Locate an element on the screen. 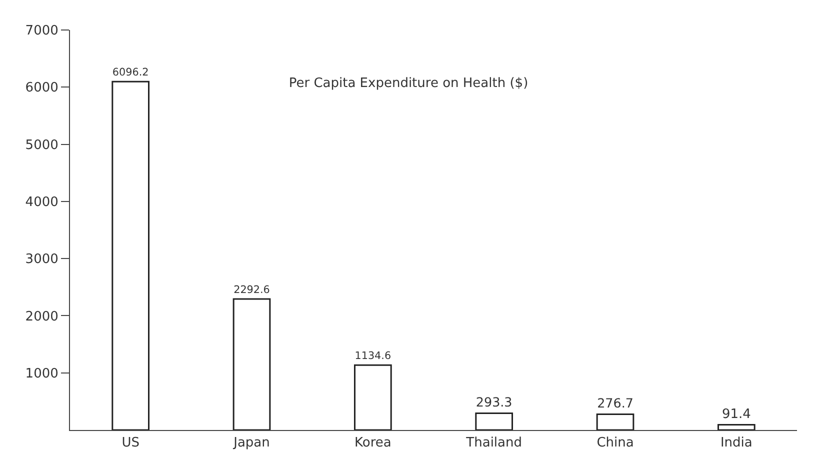 The image size is (817, 458). data-label: 2292.6 is located at coordinates (252, 290).